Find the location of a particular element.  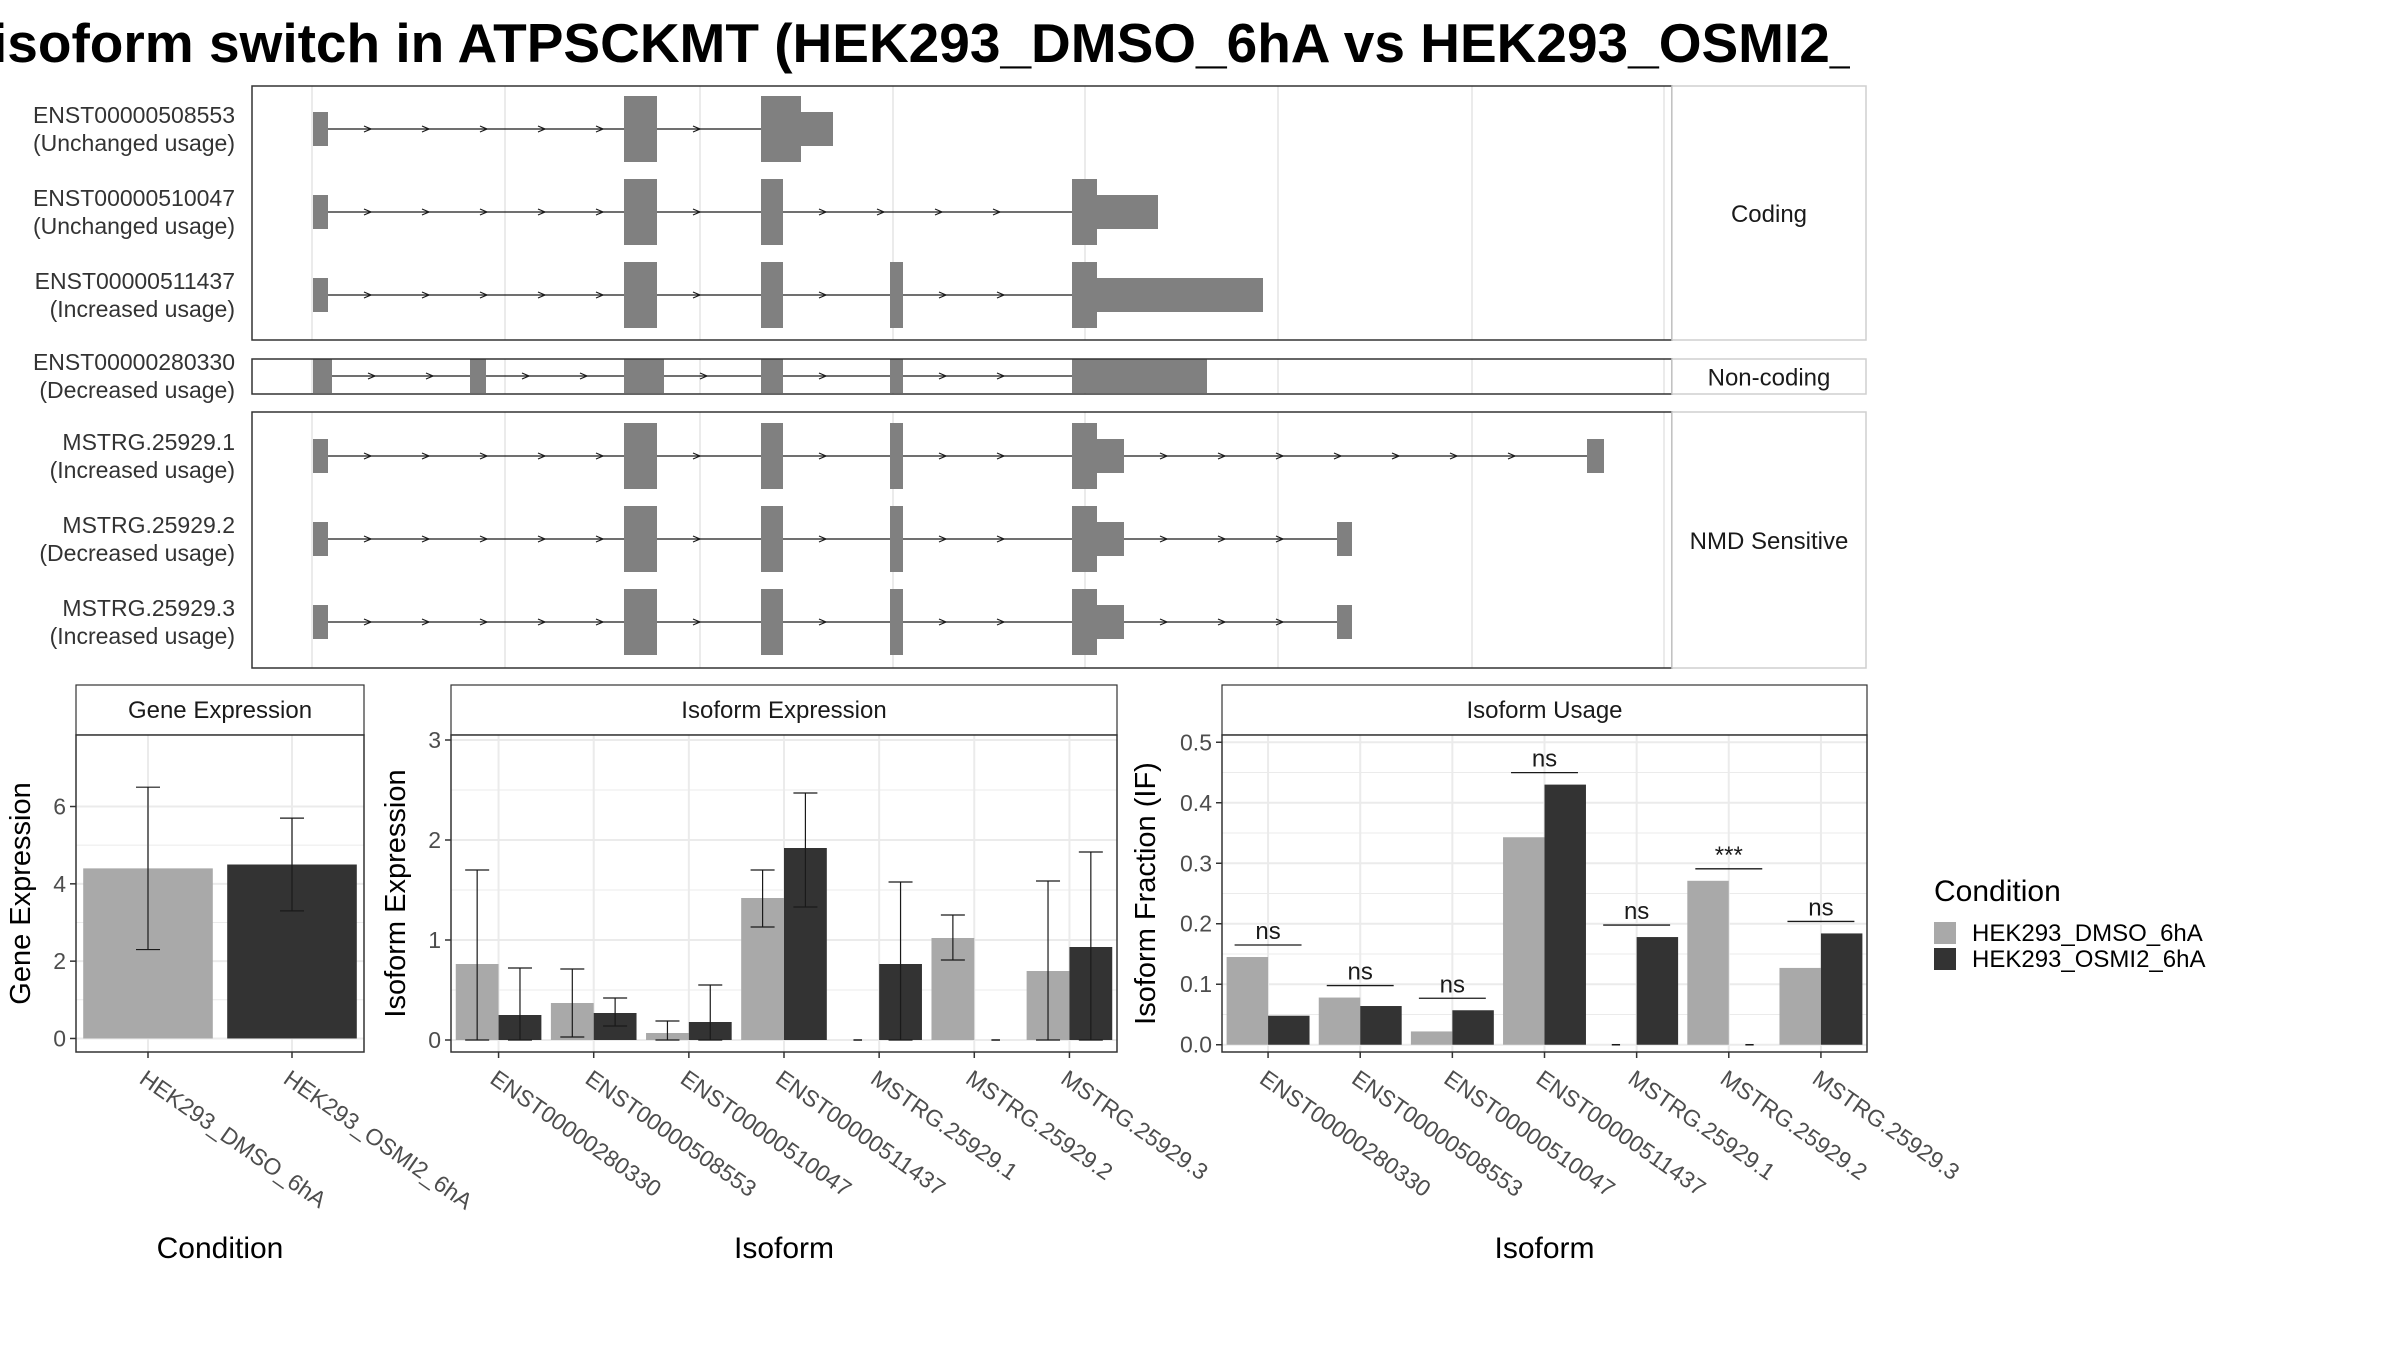

legend-item-label: HEK293_DMSO_6hA is located at coordinates (2087, 933).